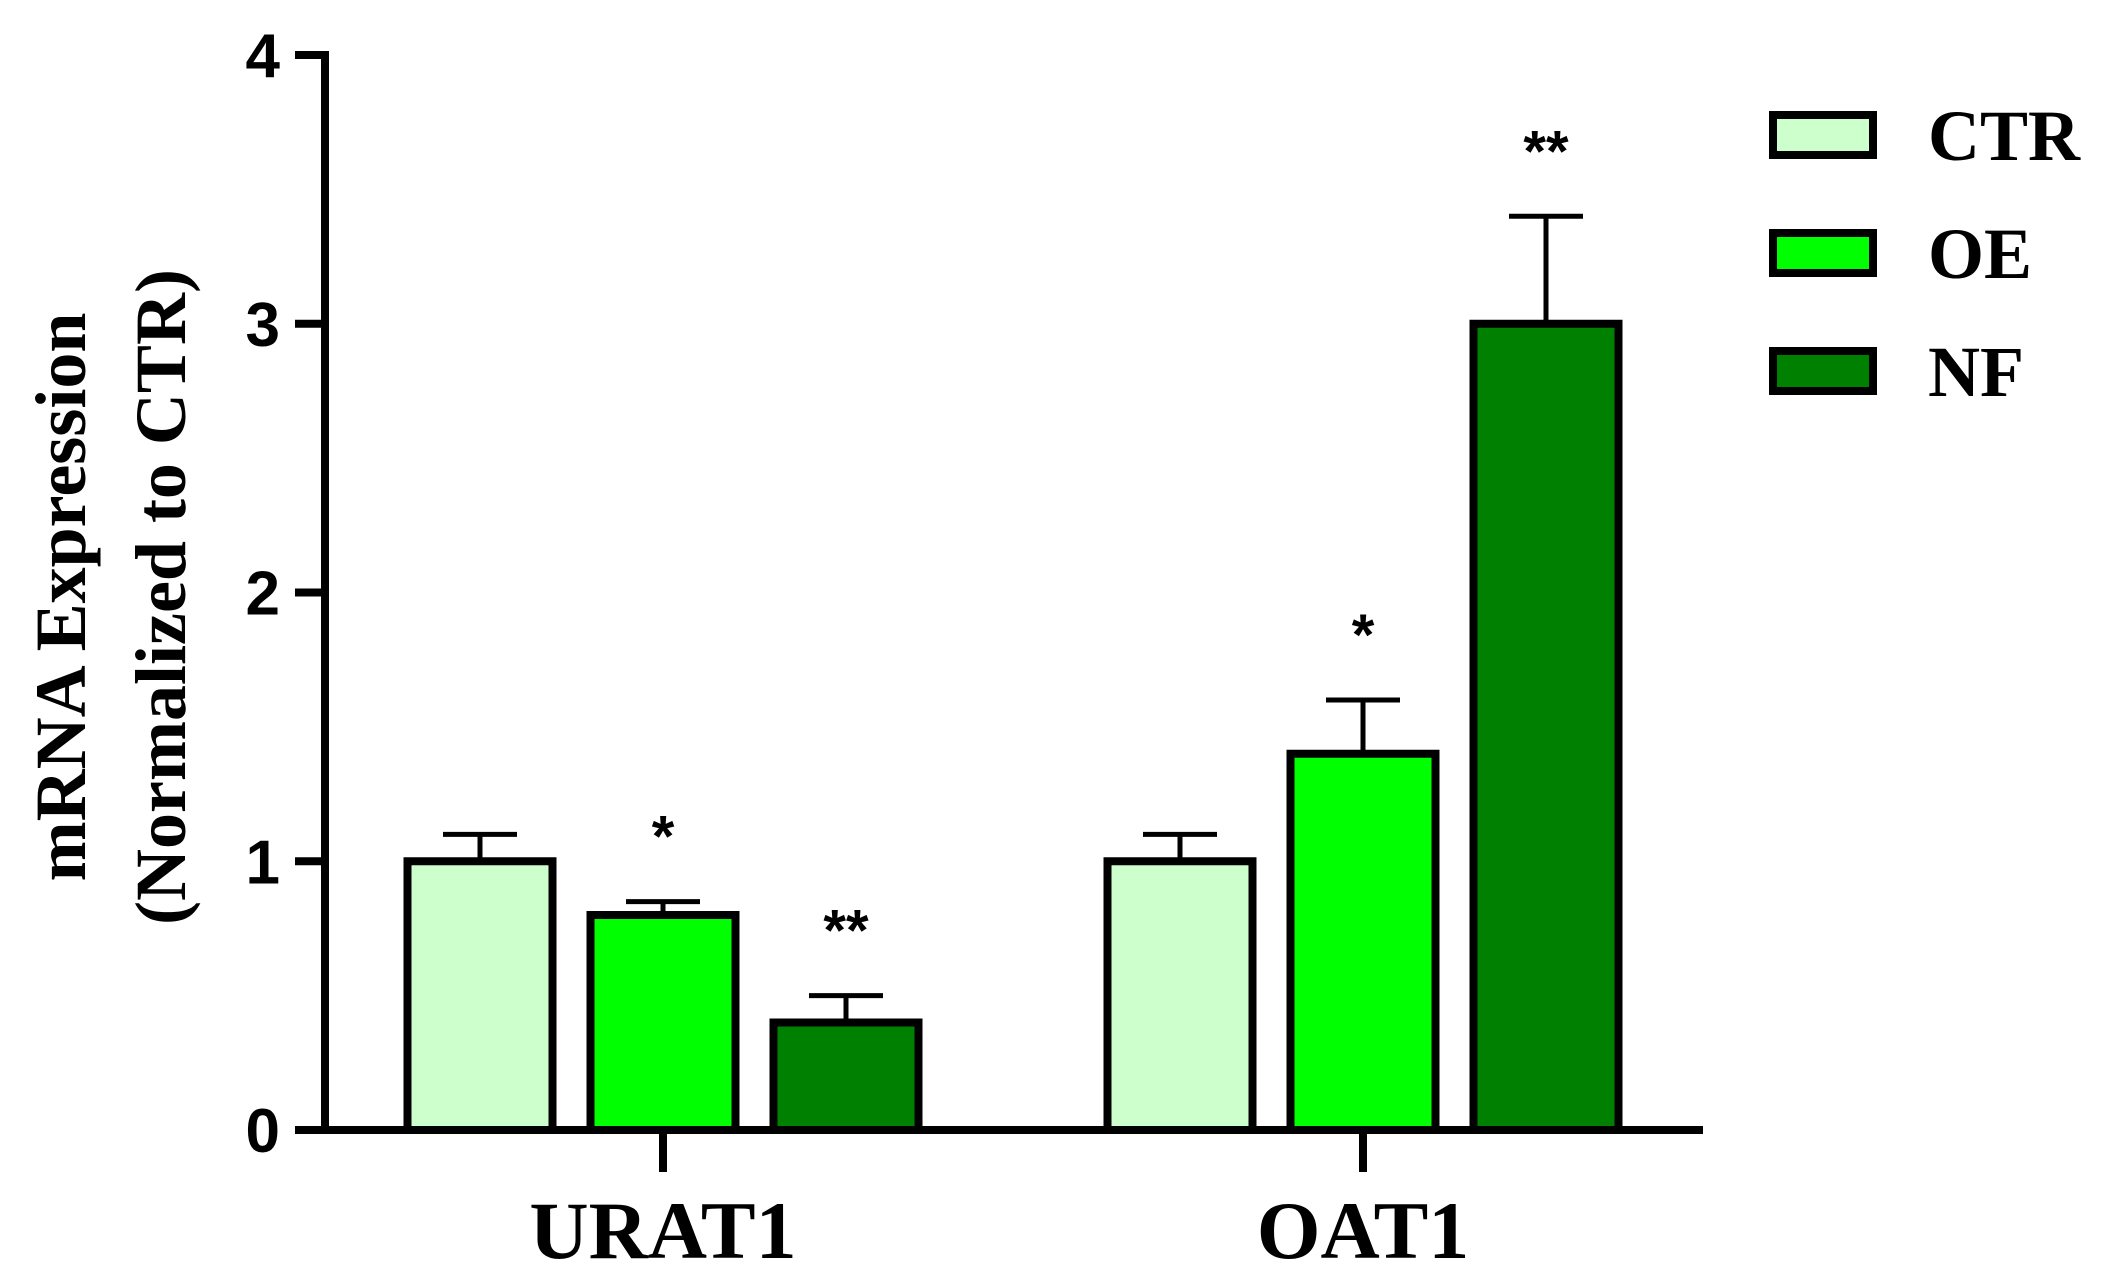  Describe the element at coordinates (285, 594) in the screenshot. I see `y-ticks: 0 1 2 3 4` at that location.